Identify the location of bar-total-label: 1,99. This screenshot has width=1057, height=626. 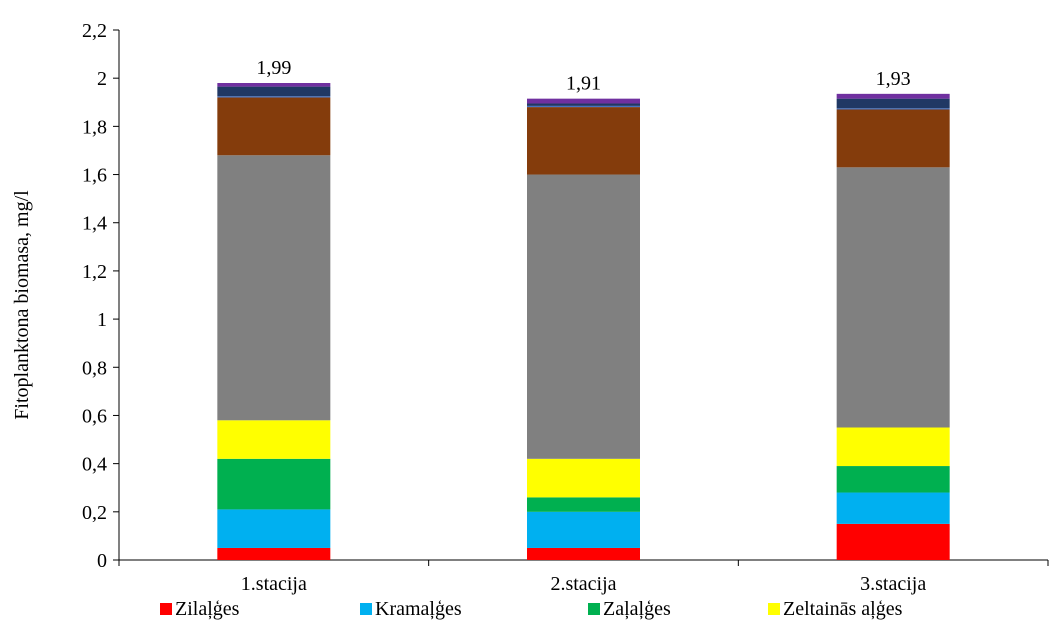
(273, 68).